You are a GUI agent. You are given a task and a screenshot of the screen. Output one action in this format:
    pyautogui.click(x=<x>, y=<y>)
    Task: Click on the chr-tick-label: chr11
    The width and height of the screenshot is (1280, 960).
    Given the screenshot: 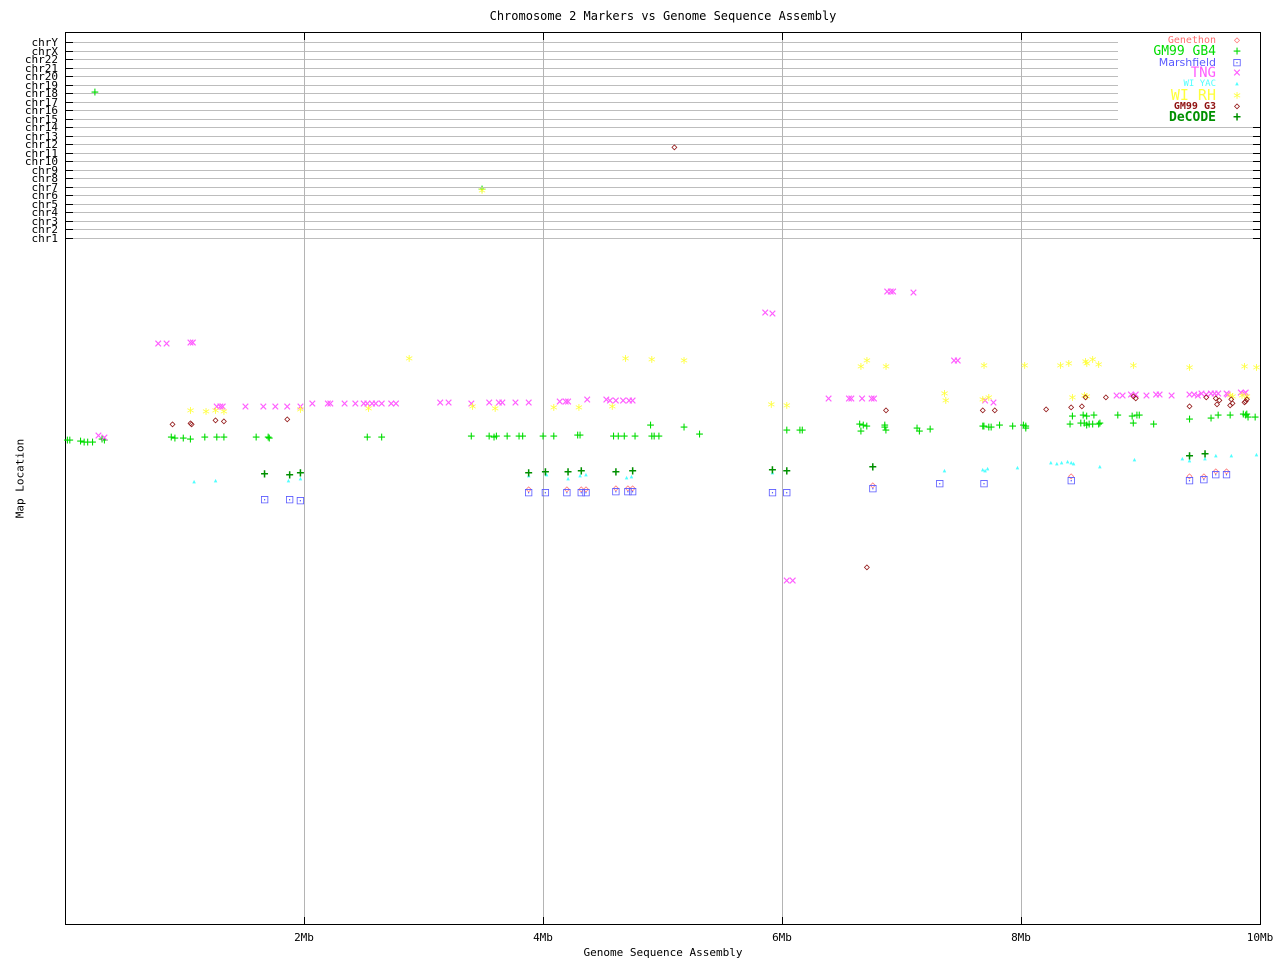 What is the action you would take?
    pyautogui.click(x=41, y=153)
    